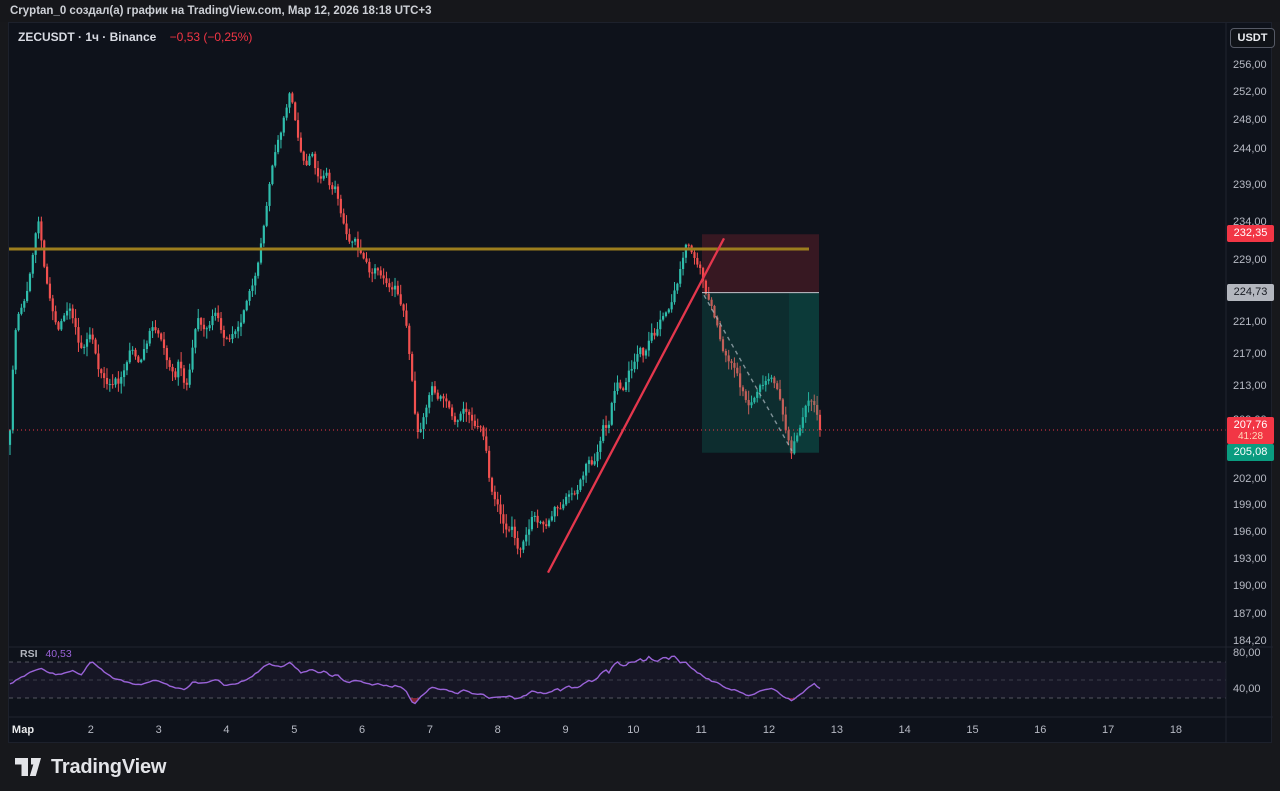  I want to click on time-axis-label: 9, so click(565, 730).